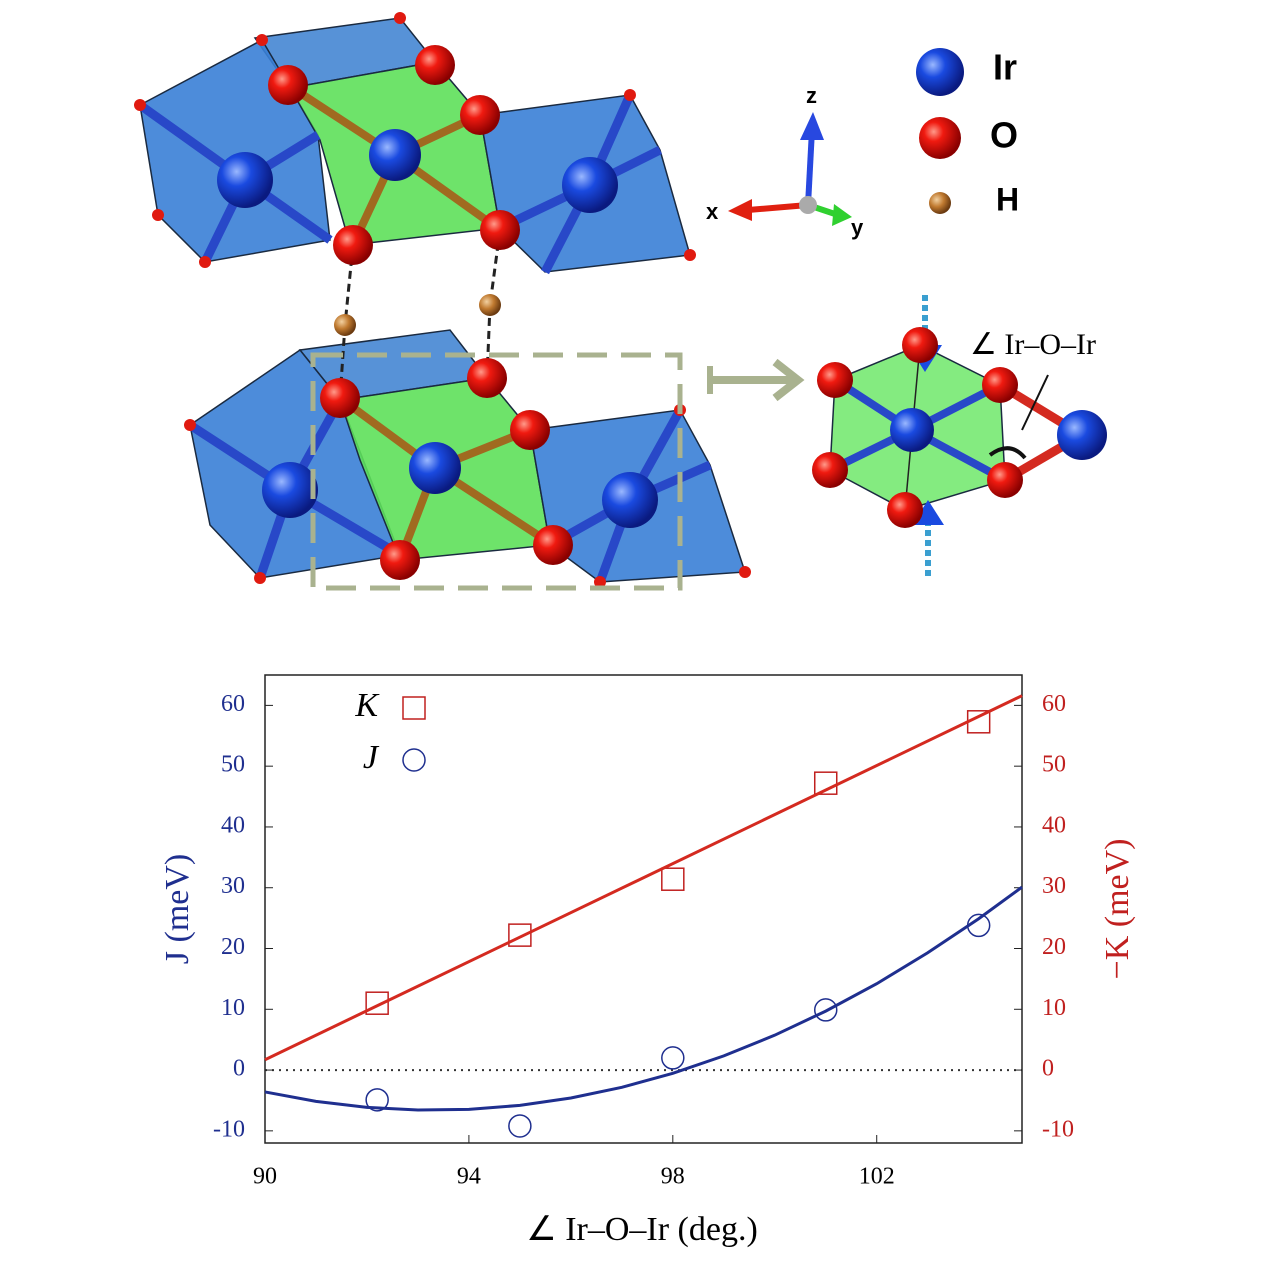 Image resolution: width=1280 pixels, height=1280 pixels. Describe the element at coordinates (1117, 909) in the screenshot. I see `y2-axis-label: −K (meV)` at that location.